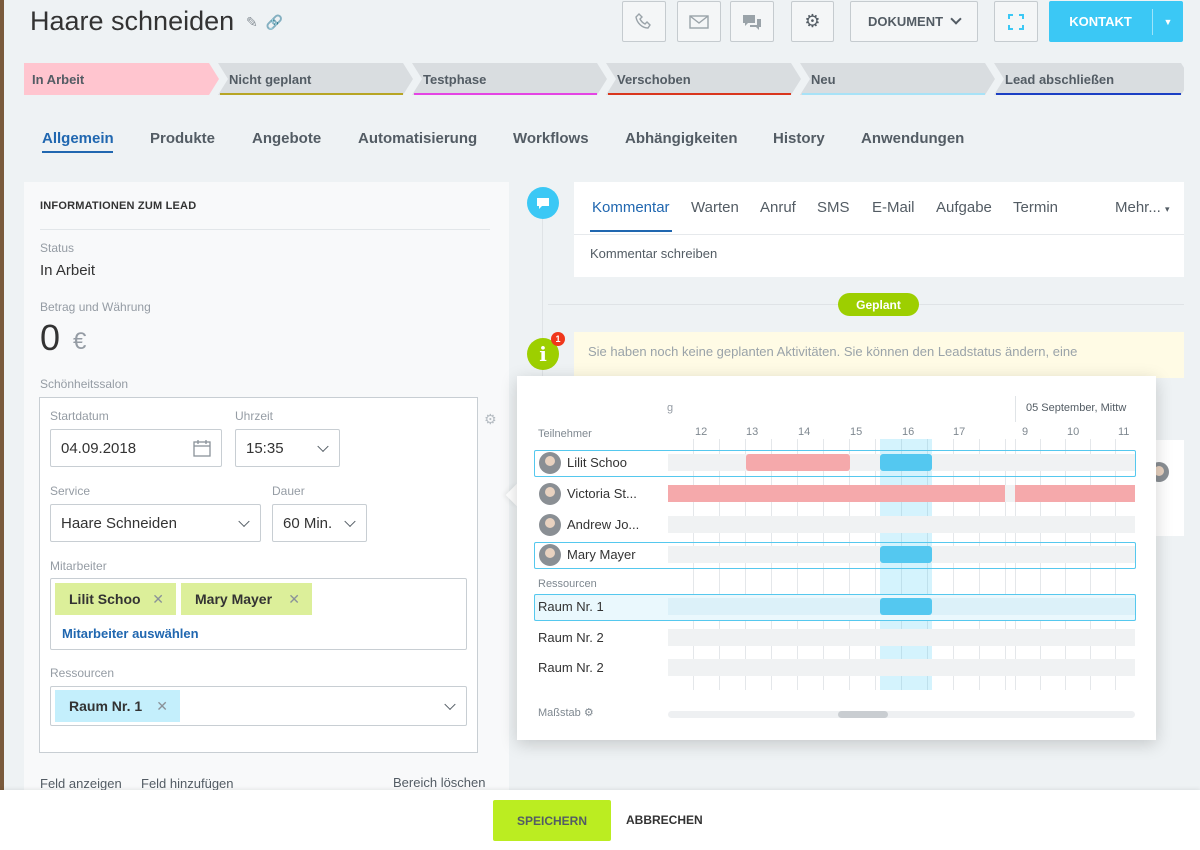 This screenshot has height=850, width=1200. What do you see at coordinates (799, 138) in the screenshot?
I see `tab-7: History` at bounding box center [799, 138].